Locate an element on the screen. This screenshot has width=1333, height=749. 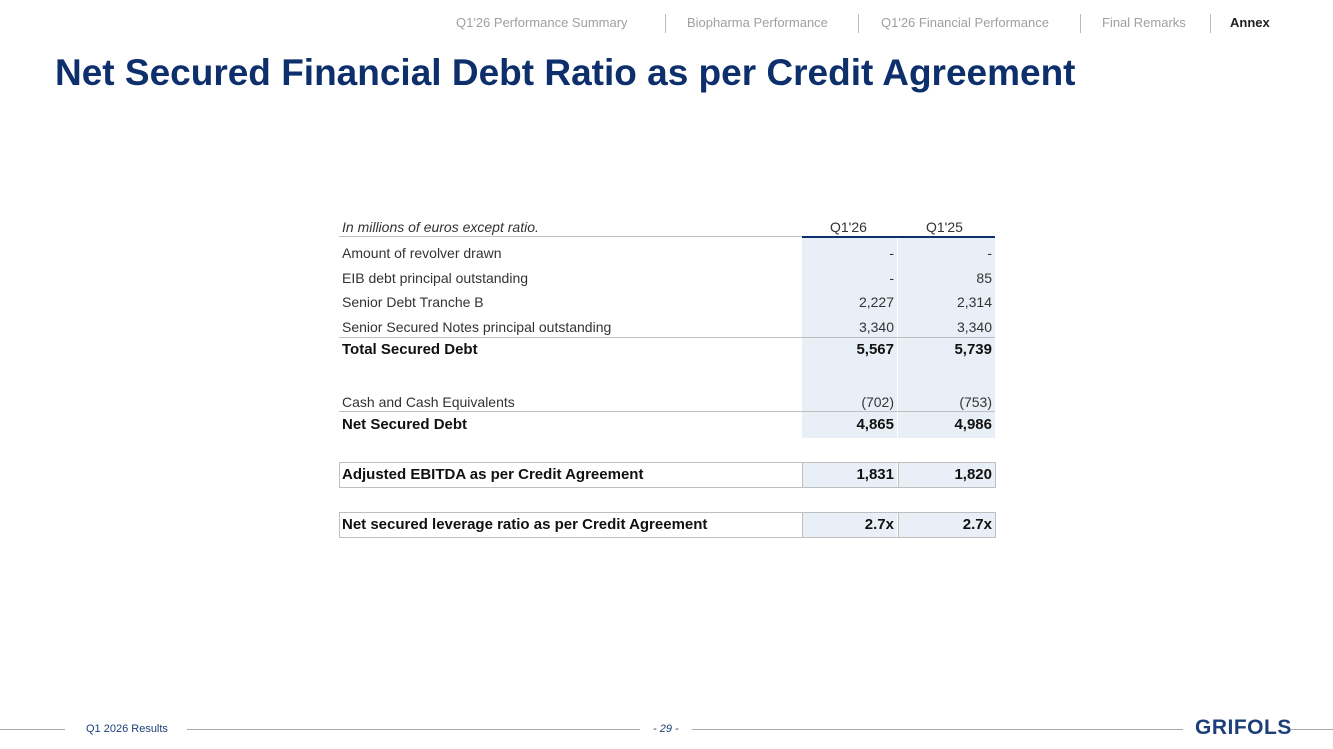
nav-item: Q1'26 Performance Summary is located at coordinates (542, 22).